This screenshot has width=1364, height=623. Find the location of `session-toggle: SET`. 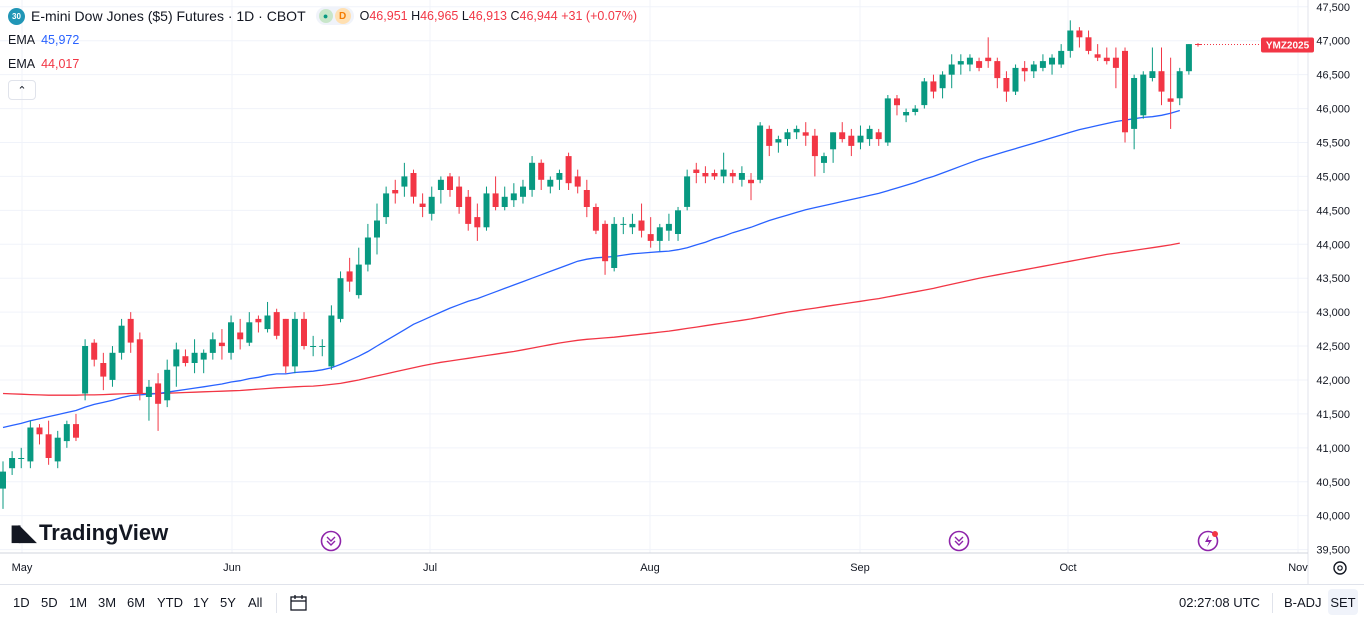

session-toggle: SET is located at coordinates (1343, 602).